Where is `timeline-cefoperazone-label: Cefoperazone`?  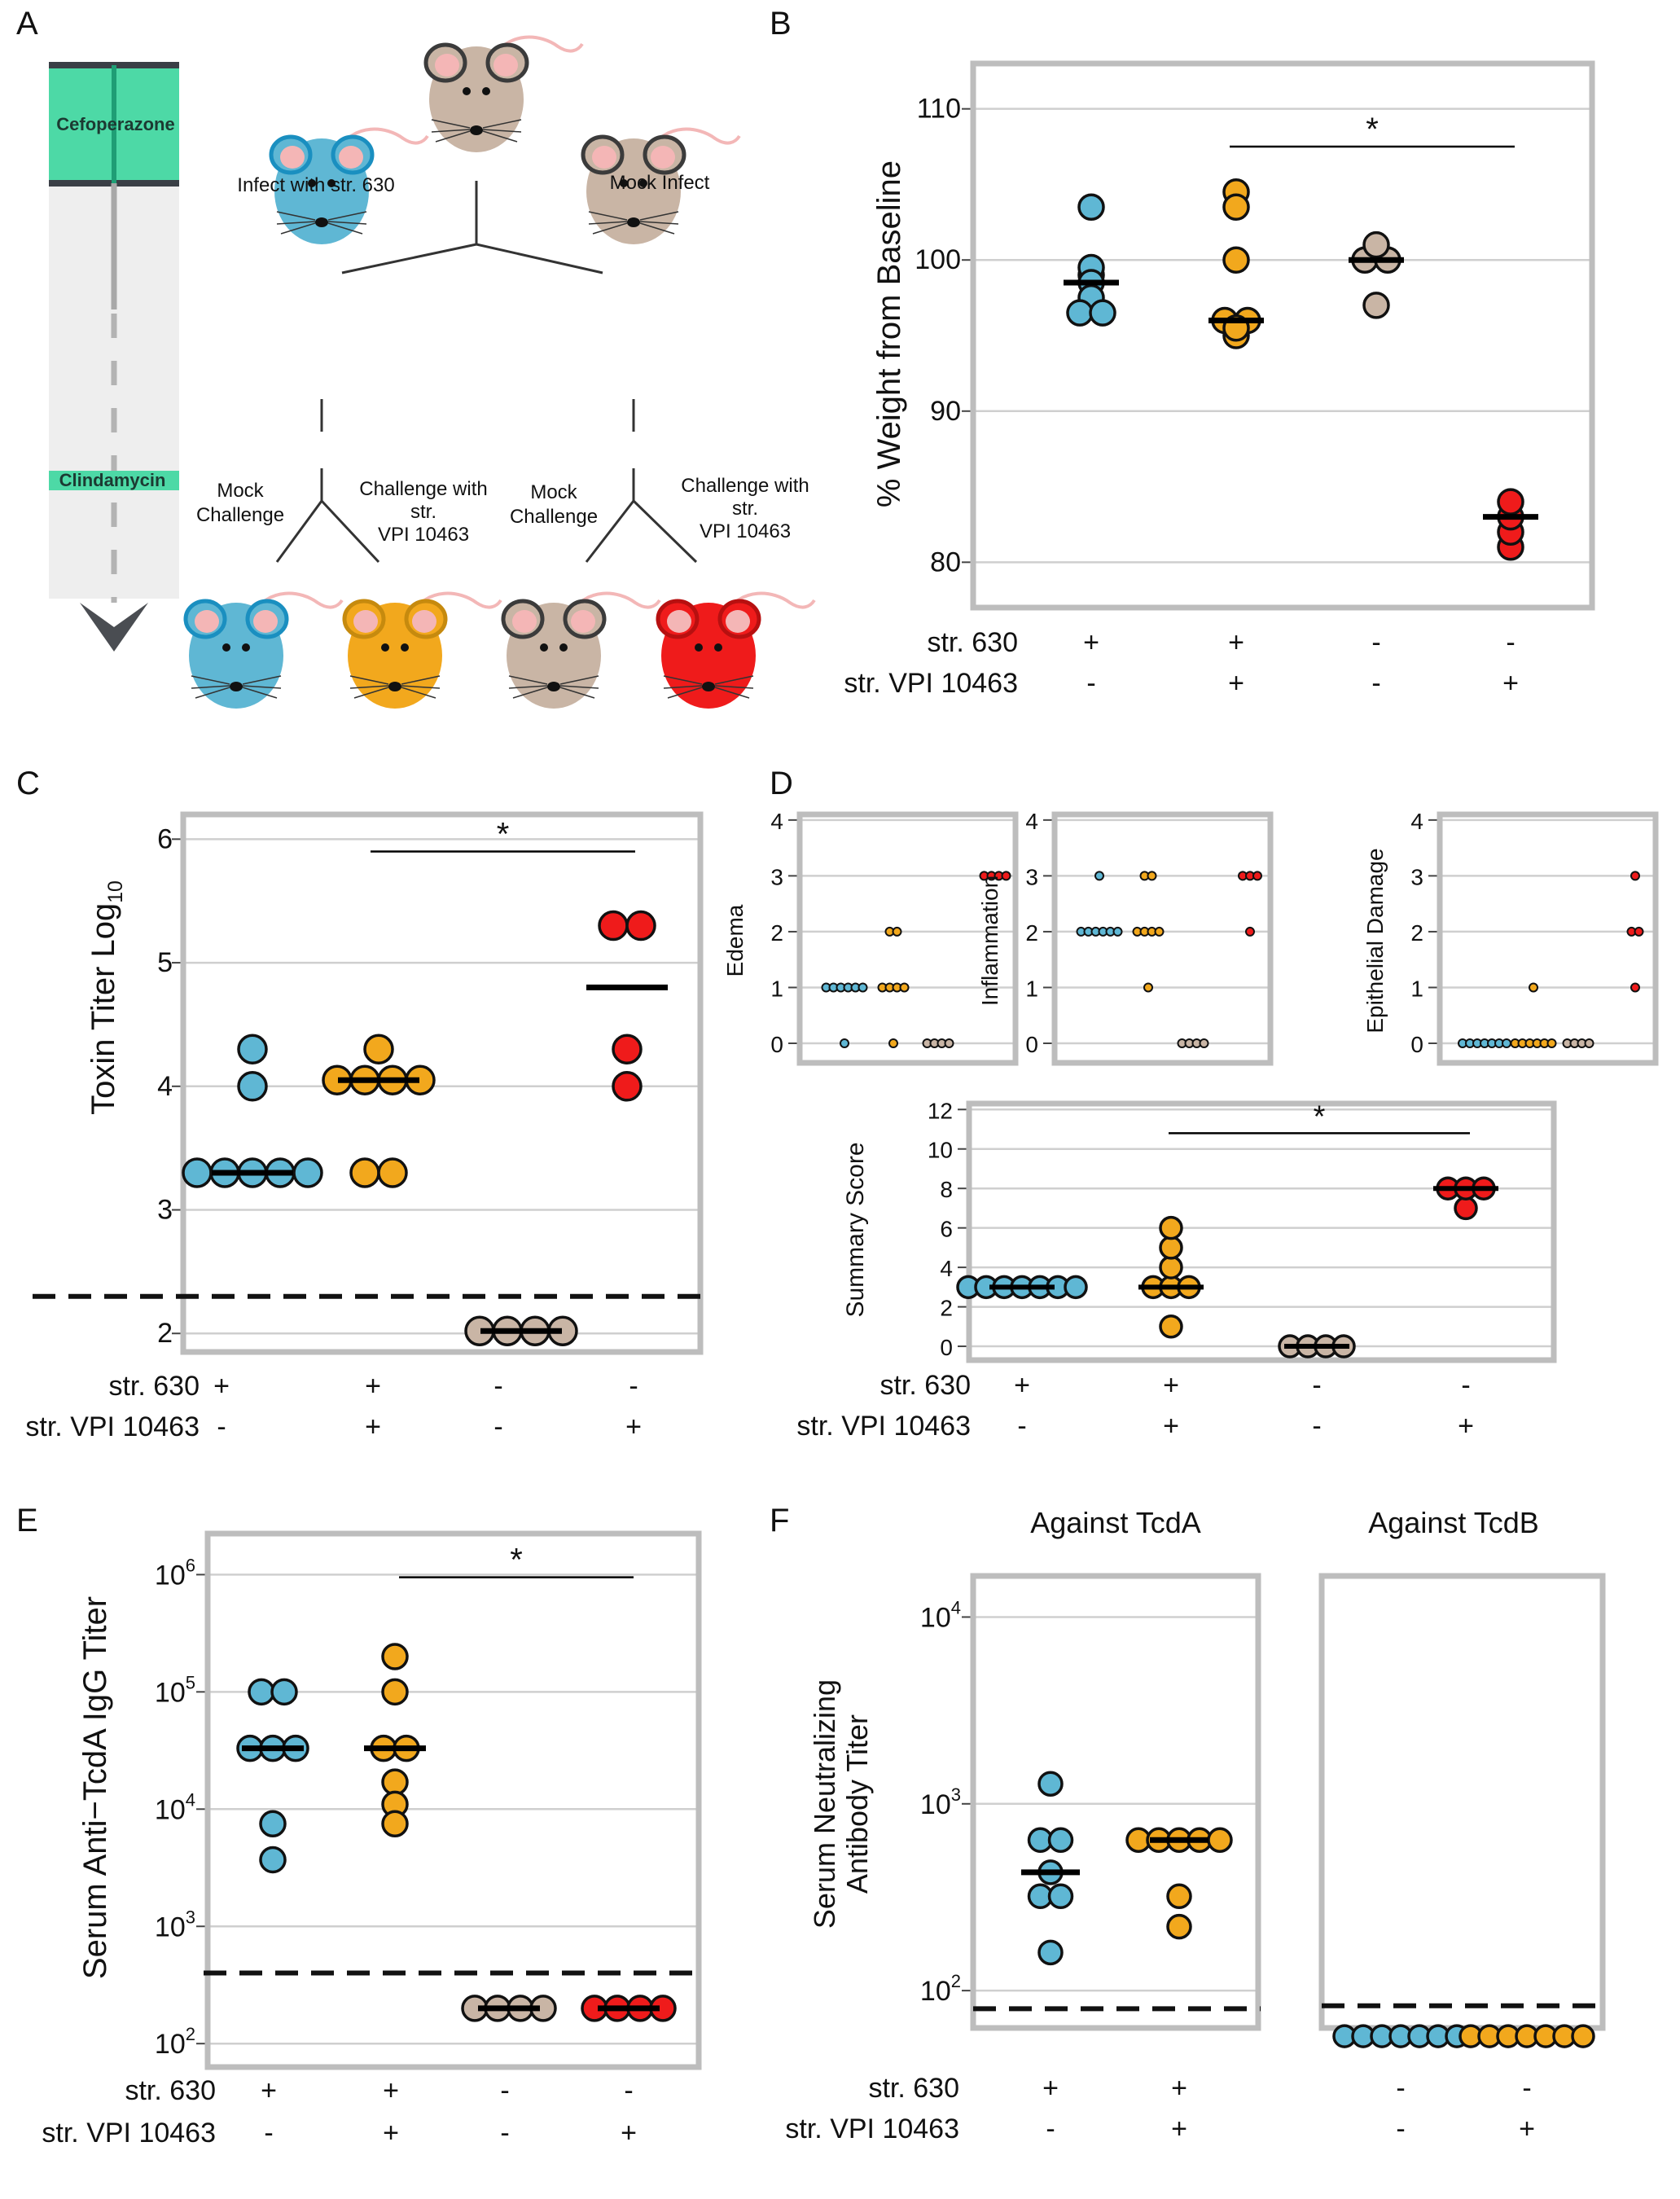
timeline-cefoperazone-label: Cefoperazone is located at coordinates (115, 124).